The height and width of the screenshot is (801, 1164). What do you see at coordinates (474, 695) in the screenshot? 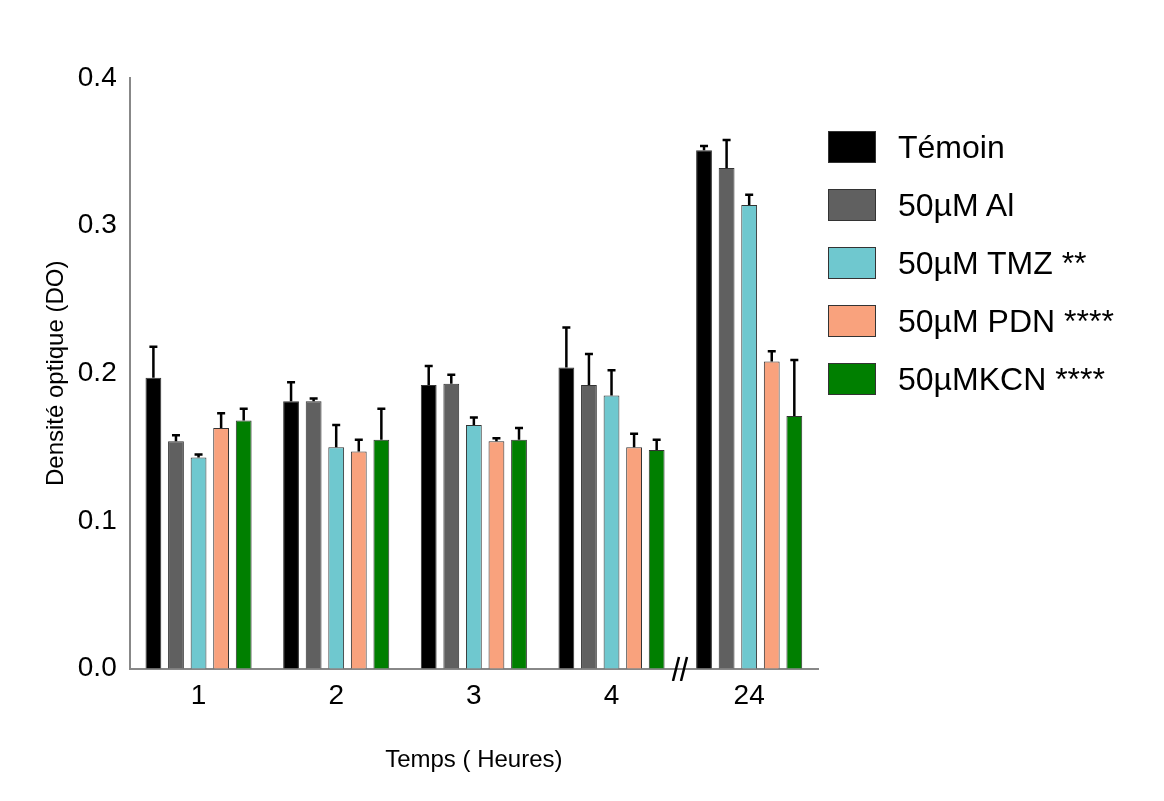
I see `x-tick-label: 3` at bounding box center [474, 695].